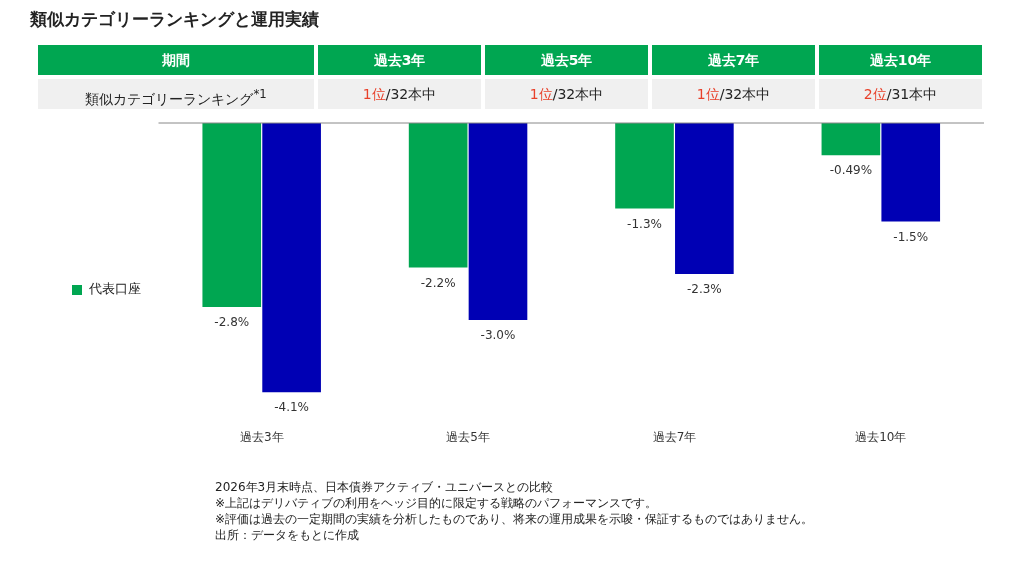 This screenshot has height=580, width=1011. What do you see at coordinates (498, 335) in the screenshot?
I see `data-label: -3.0%` at bounding box center [498, 335].